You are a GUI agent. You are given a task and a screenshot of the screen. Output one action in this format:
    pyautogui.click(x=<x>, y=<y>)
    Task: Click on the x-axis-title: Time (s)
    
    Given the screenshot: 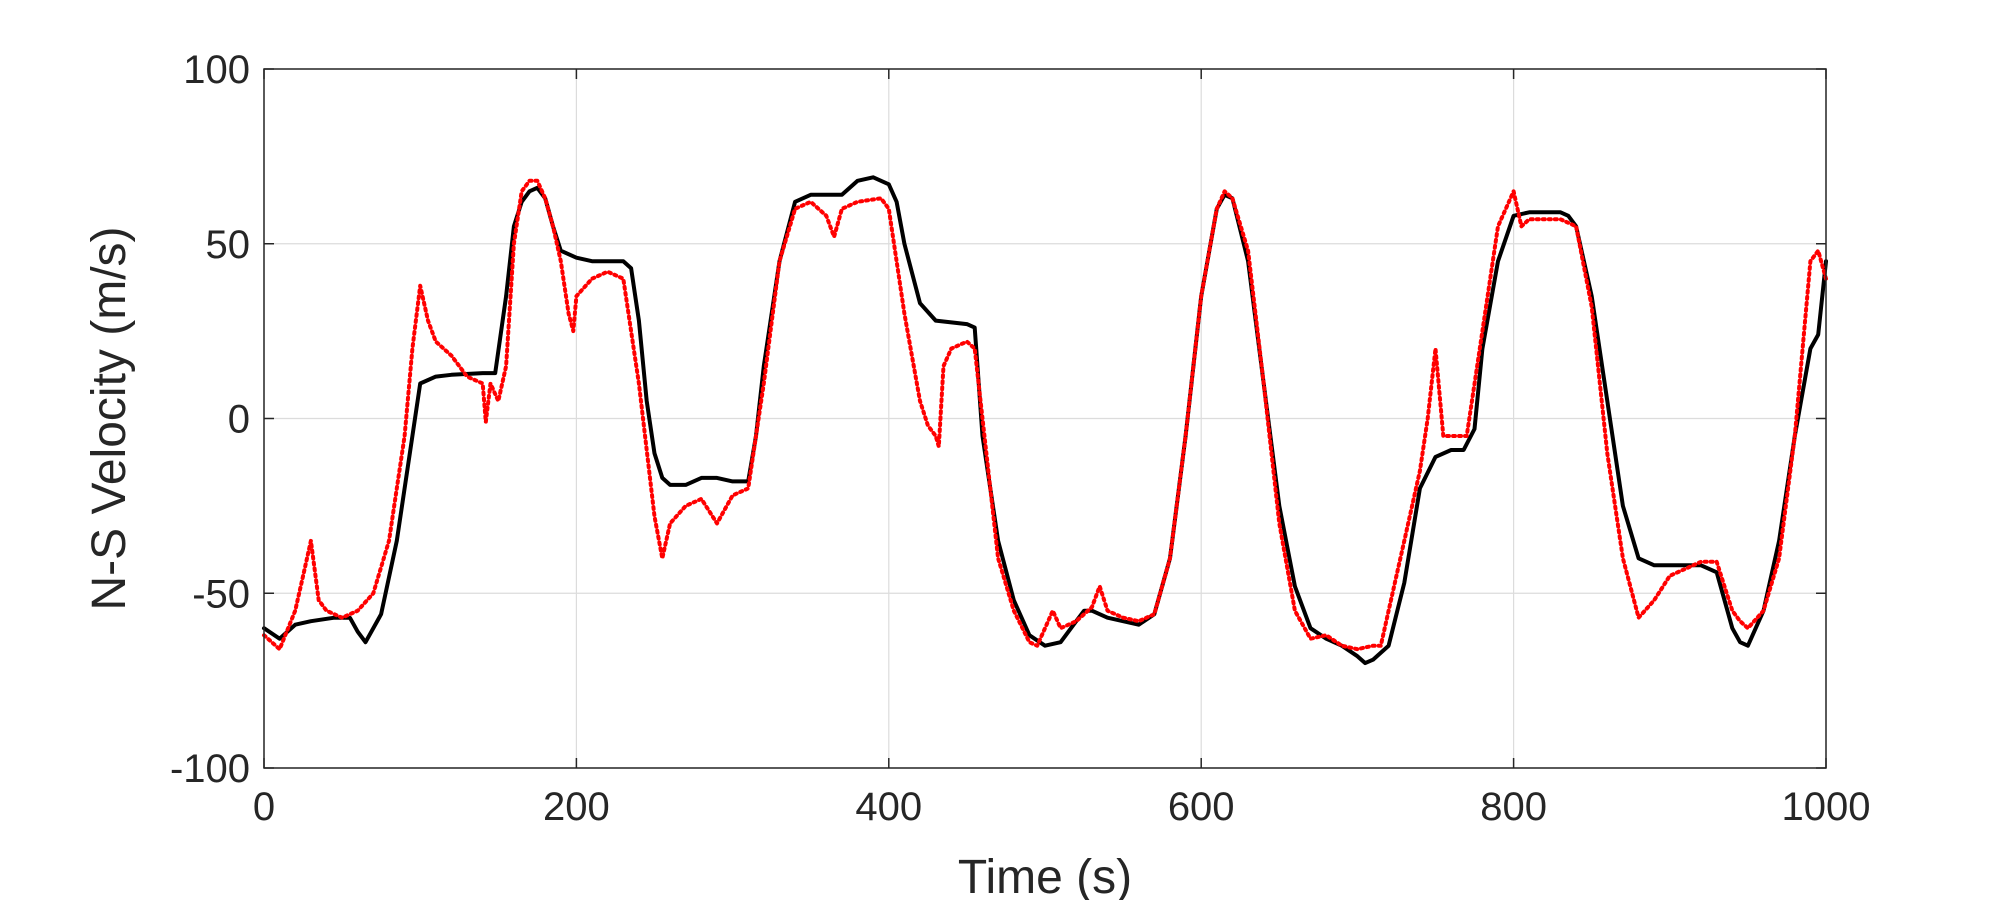 What is the action you would take?
    pyautogui.click(x=1045, y=875)
    